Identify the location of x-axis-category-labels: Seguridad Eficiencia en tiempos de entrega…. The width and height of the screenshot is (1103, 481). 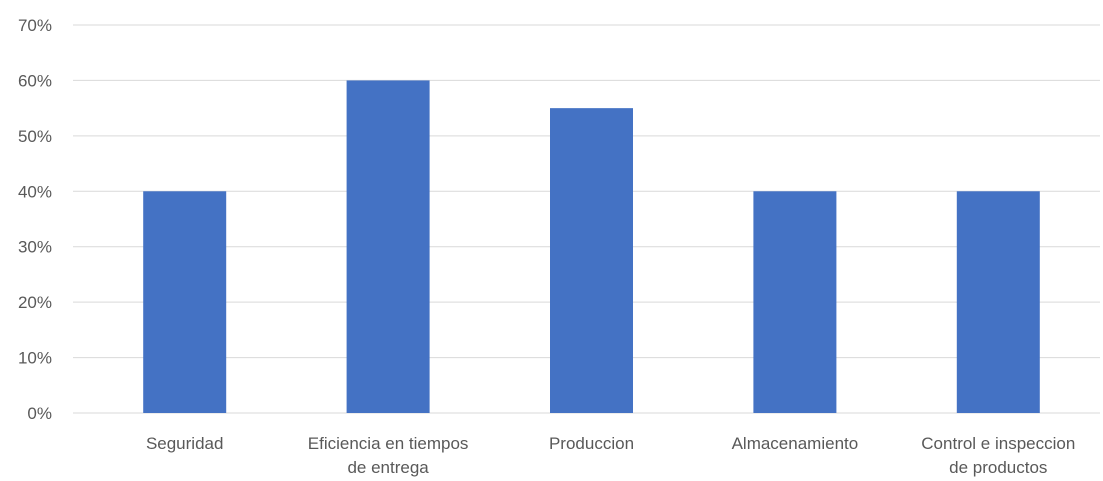
(610, 455).